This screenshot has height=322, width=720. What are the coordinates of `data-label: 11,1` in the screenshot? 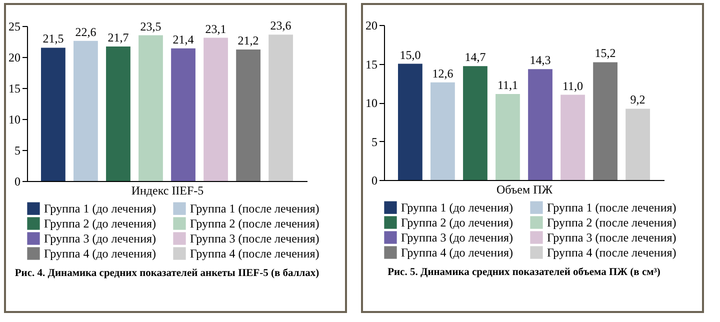 It's located at (507, 85).